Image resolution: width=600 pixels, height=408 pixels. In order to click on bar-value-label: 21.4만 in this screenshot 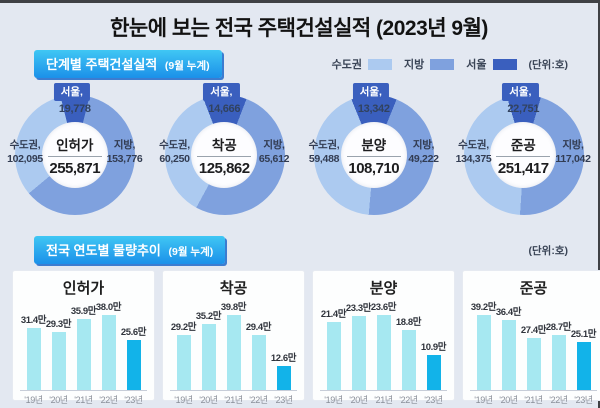, I will do `click(333, 314)`.